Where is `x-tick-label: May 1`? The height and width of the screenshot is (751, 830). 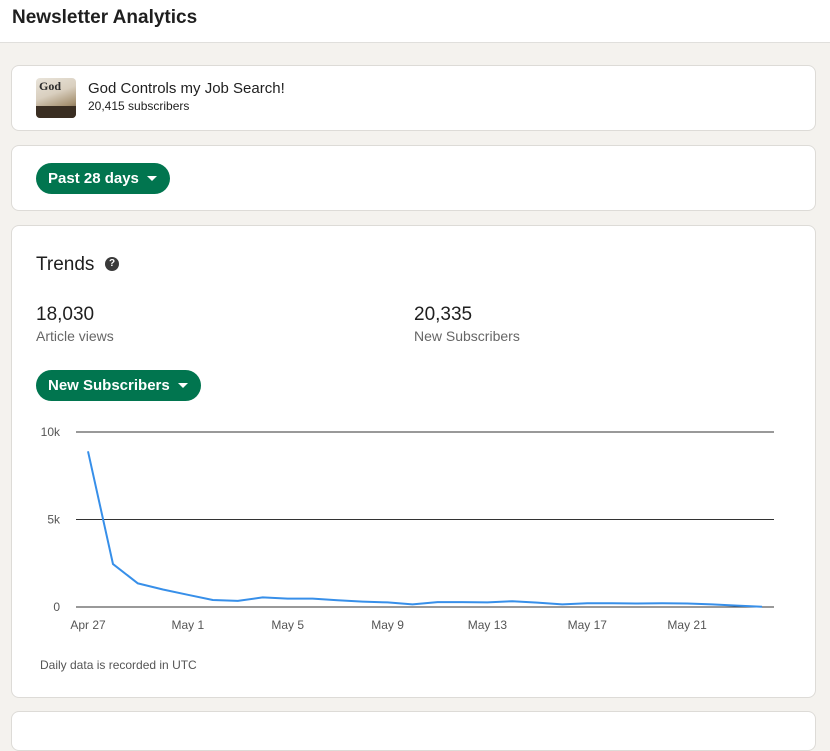
x-tick-label: May 1 is located at coordinates (188, 625).